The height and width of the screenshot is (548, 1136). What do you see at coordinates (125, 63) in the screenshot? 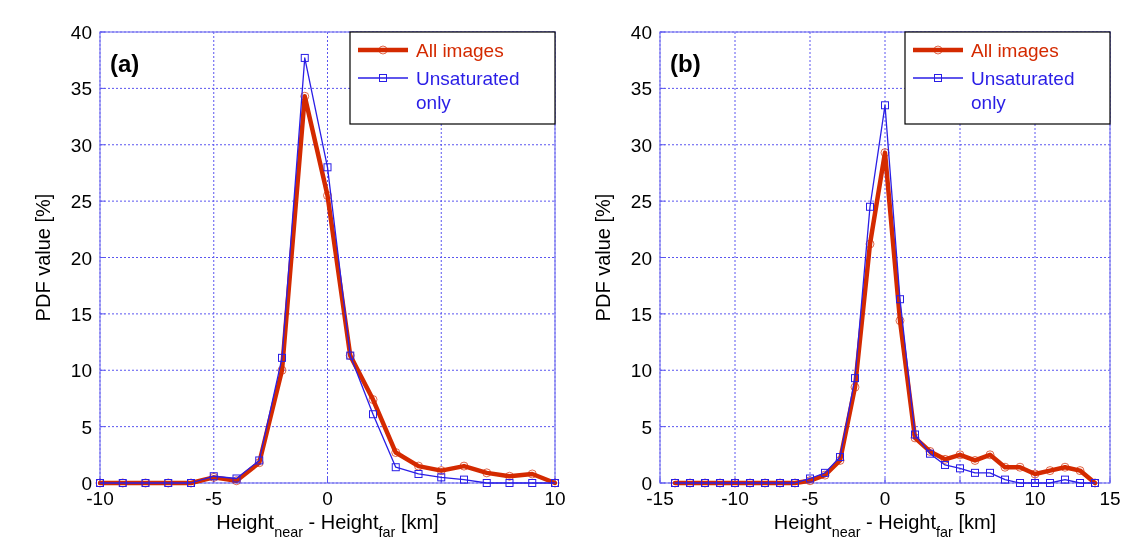
I see `text: (a)` at bounding box center [125, 63].